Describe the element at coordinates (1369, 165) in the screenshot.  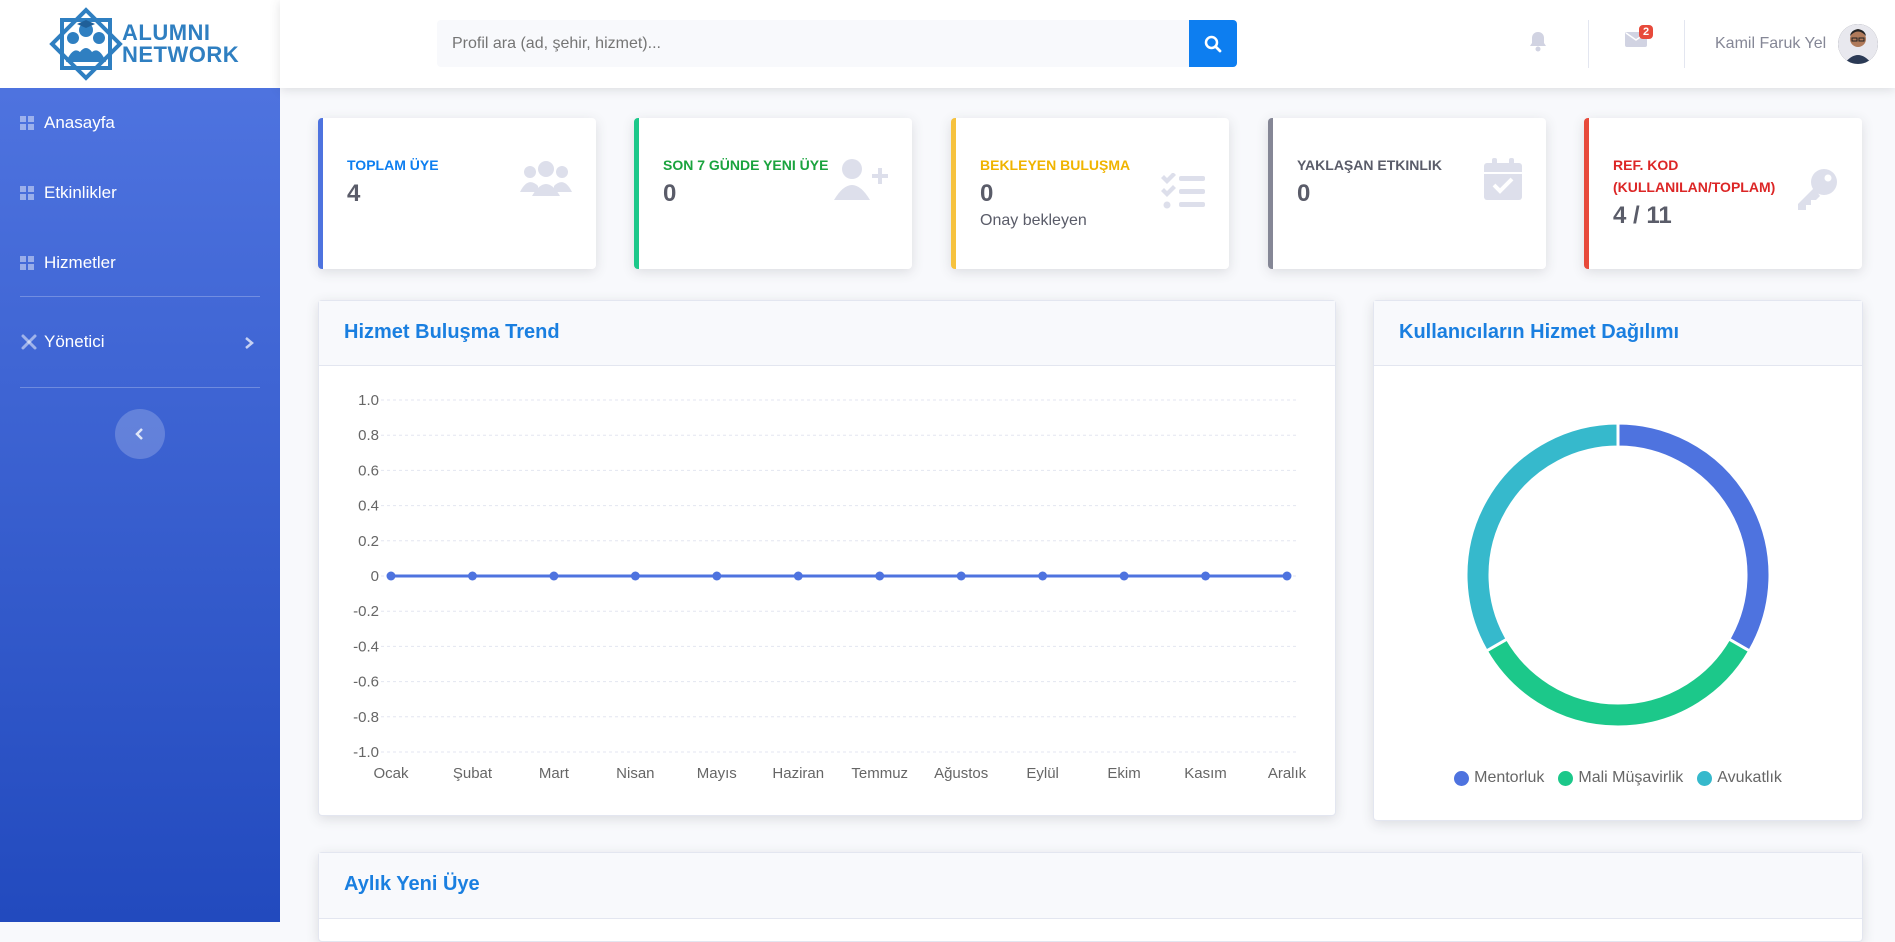
I see `card-title: YAKLAŞAN ETKINLIK` at that location.